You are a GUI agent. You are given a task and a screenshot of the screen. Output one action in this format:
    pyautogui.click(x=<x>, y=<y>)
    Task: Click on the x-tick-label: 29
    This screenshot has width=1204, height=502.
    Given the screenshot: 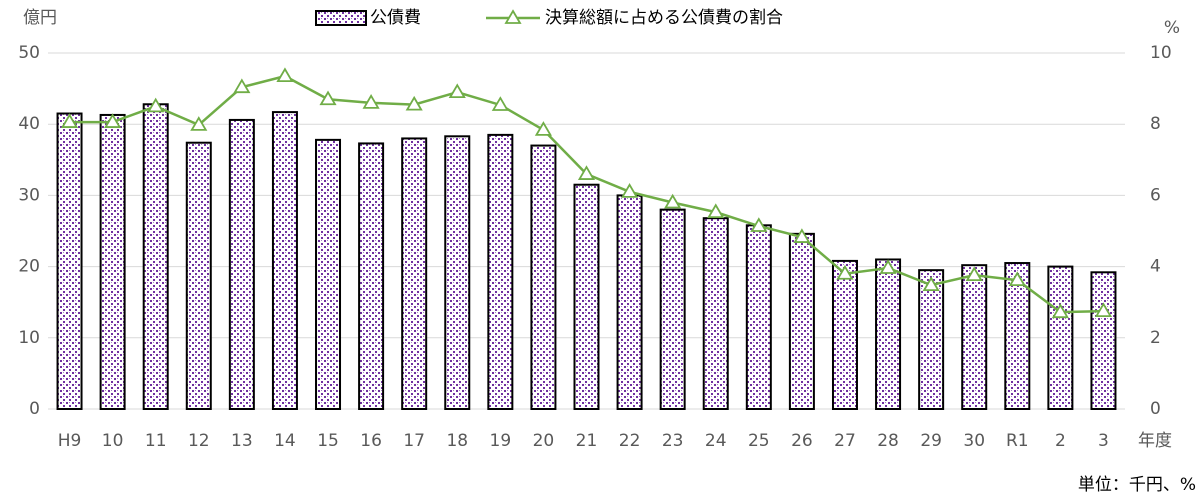 What is the action you would take?
    pyautogui.click(x=931, y=441)
    